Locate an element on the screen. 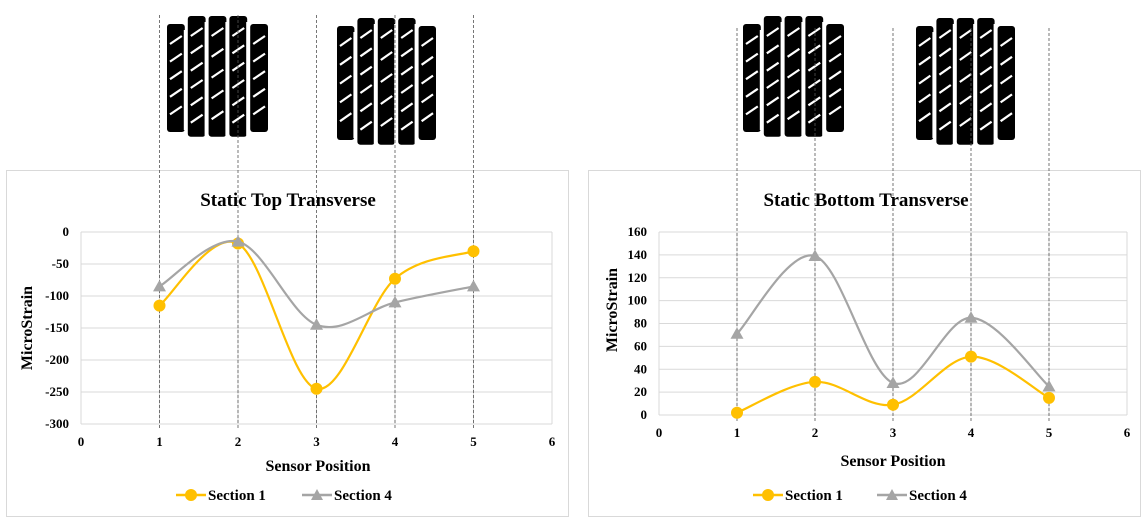  y-tick-label: 80 is located at coordinates (640, 323).